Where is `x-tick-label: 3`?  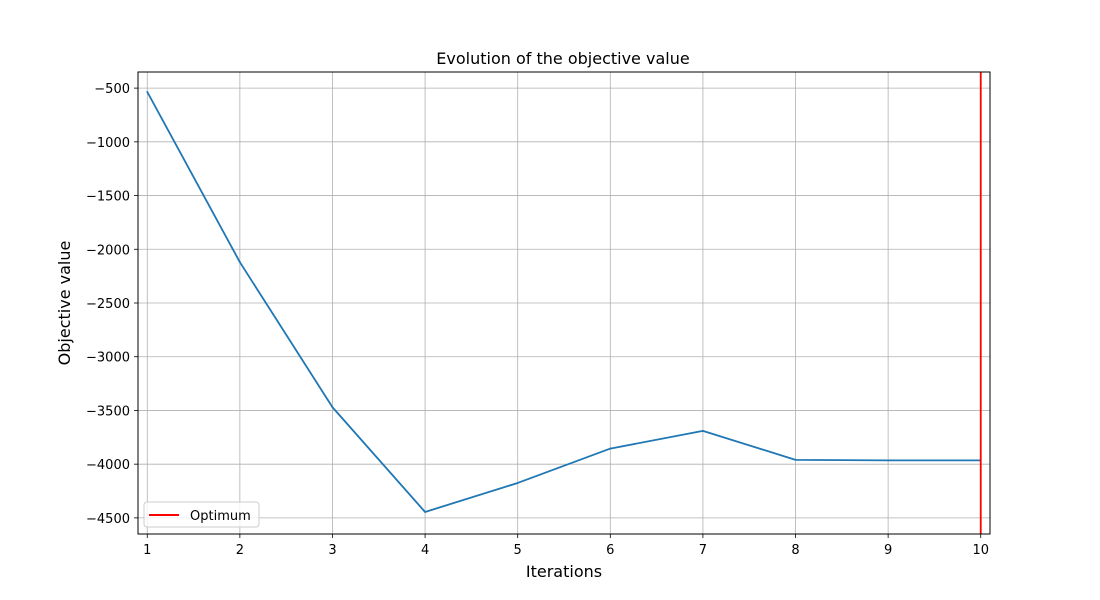
x-tick-label: 3 is located at coordinates (332, 550).